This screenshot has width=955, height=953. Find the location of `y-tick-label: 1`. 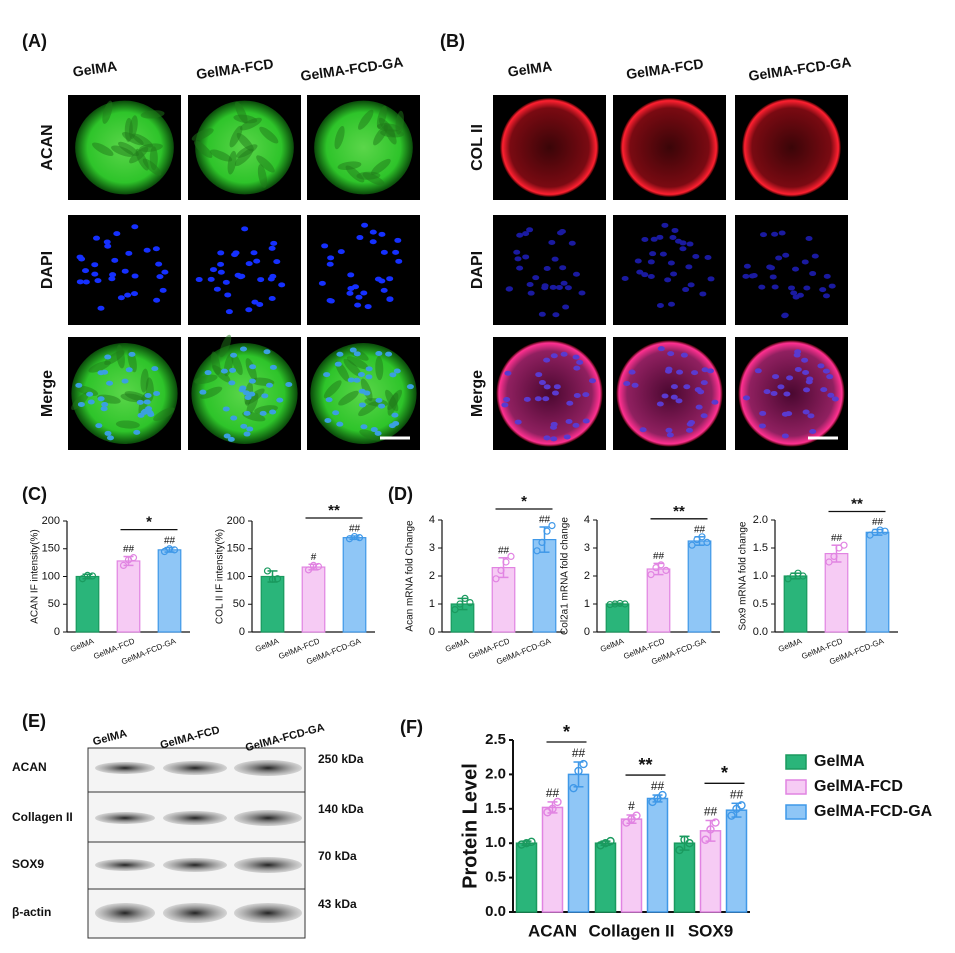

y-tick-label: 1 is located at coordinates (432, 604).